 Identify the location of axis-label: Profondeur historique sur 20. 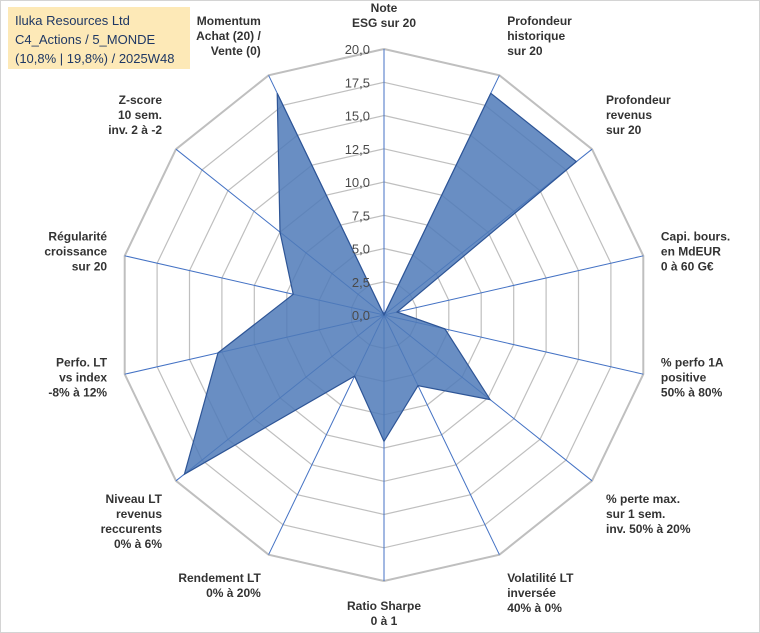
(539, 36).